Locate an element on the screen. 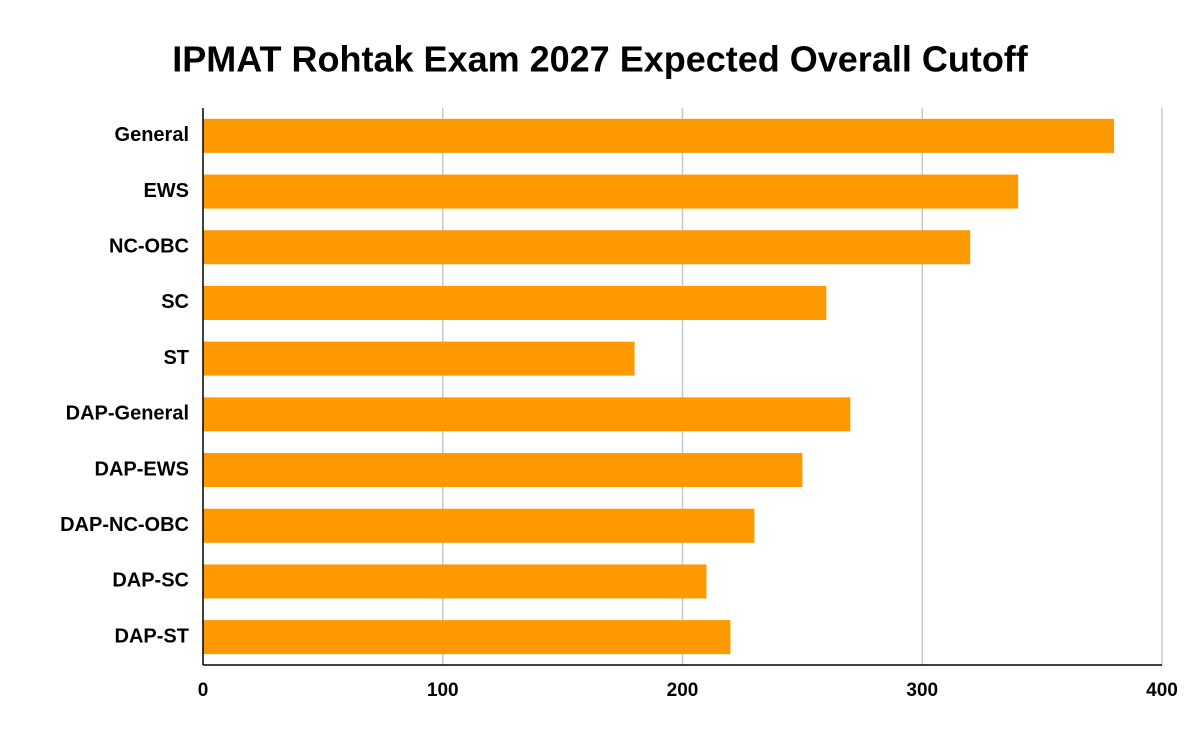 The height and width of the screenshot is (742, 1200). y-tick-label: General is located at coordinates (152, 135).